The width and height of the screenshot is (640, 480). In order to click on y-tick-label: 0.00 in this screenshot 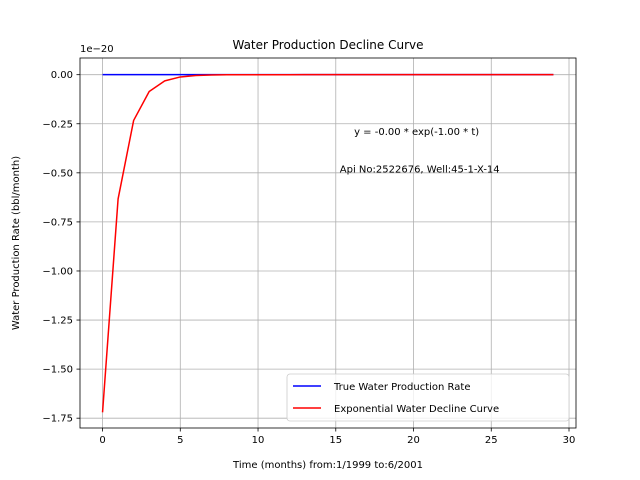, I will do `click(62, 75)`.